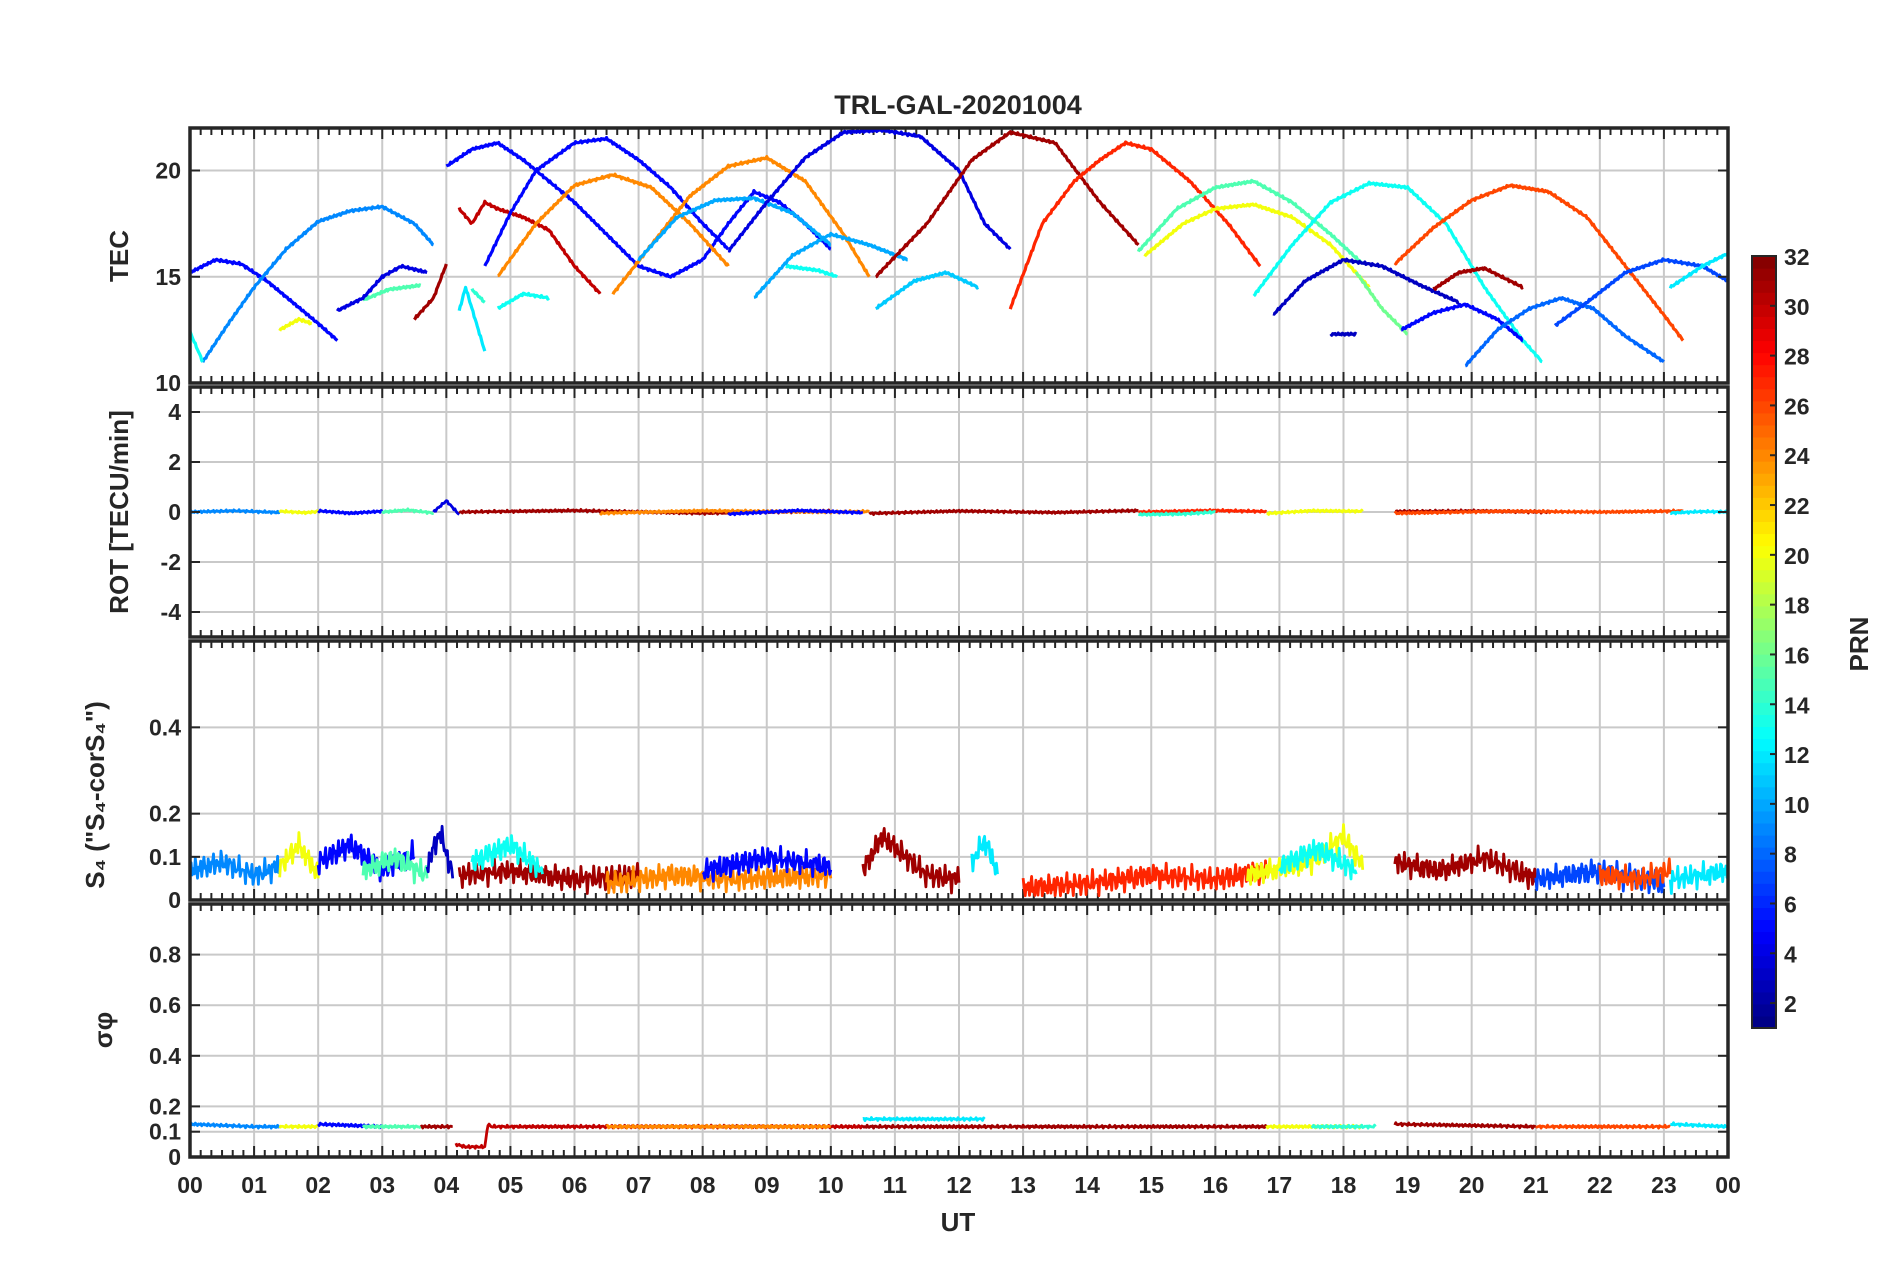 The width and height of the screenshot is (1902, 1277). Describe the element at coordinates (1151, 1185) in the screenshot. I see `x-tick-label: 15` at that location.